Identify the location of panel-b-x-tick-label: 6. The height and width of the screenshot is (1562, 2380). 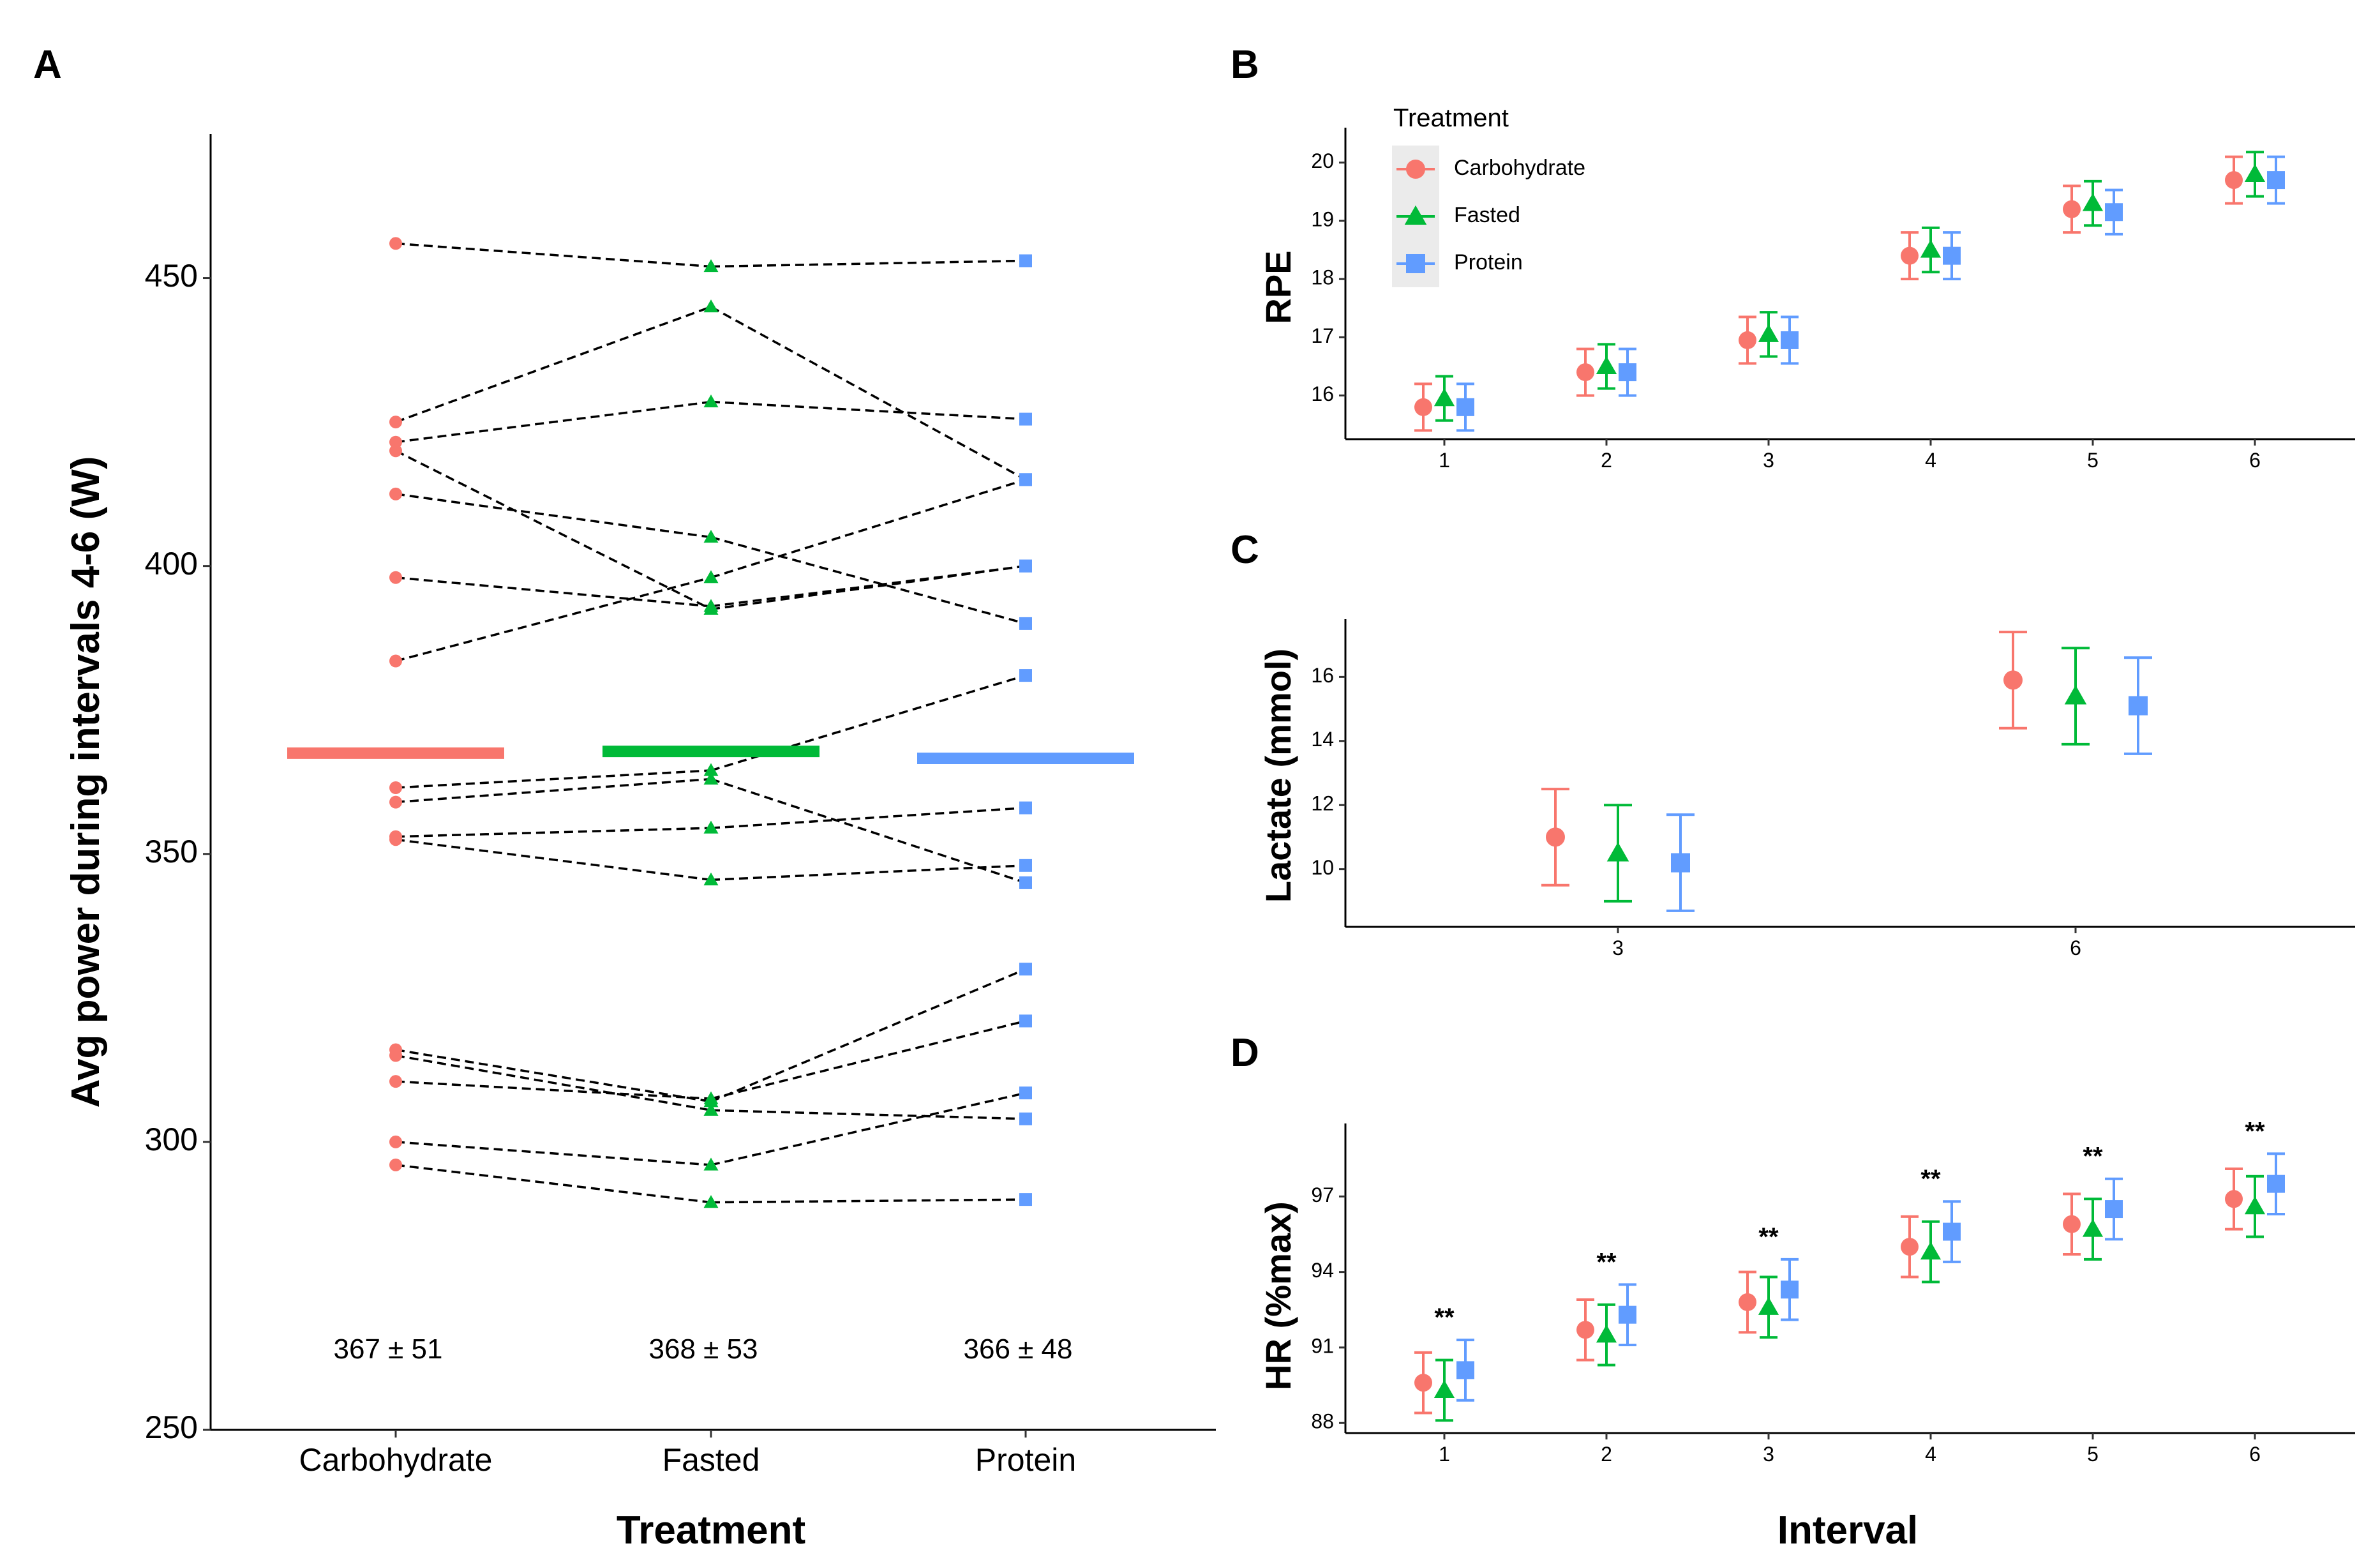
(2255, 460).